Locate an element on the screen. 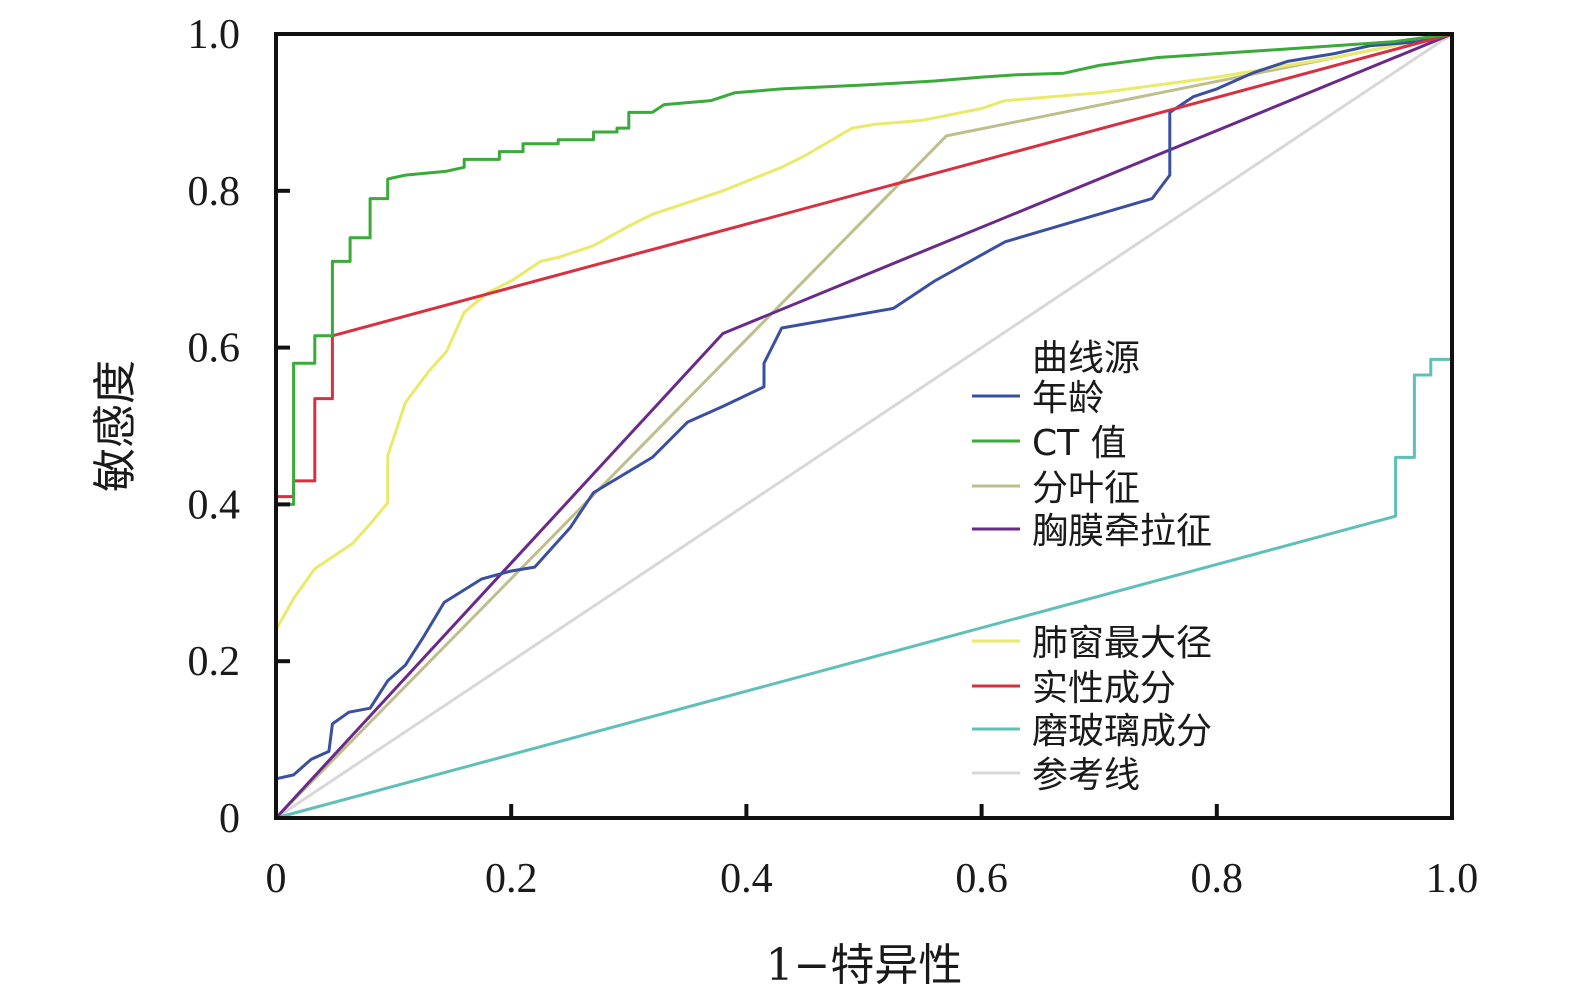 This screenshot has width=1575, height=1004. legend-label: 胸膜牵拉征 is located at coordinates (1122, 531).